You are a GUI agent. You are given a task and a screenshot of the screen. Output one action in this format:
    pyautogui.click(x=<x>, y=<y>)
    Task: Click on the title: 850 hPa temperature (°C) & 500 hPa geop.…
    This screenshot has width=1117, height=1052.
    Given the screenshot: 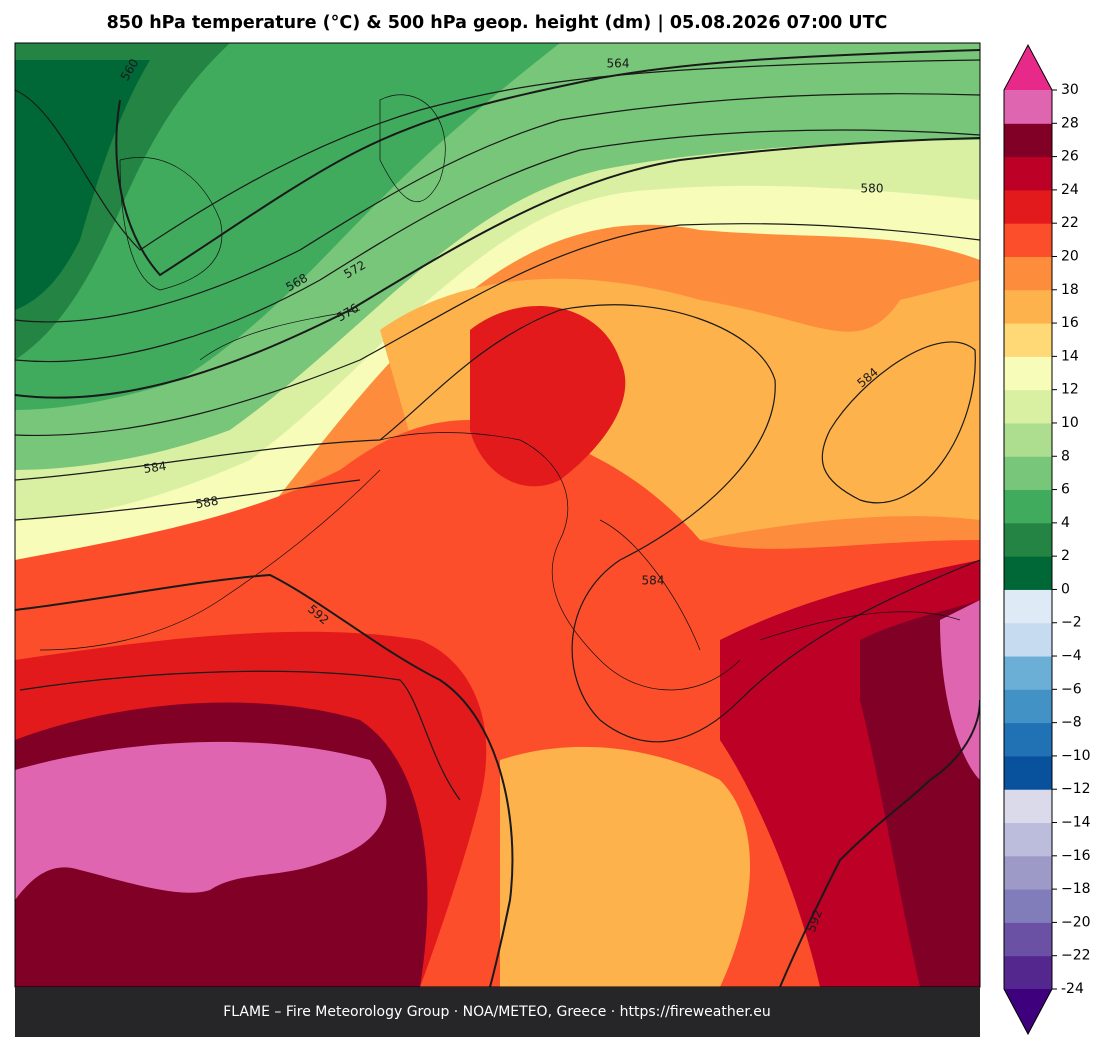 What is the action you would take?
    pyautogui.click(x=497, y=23)
    